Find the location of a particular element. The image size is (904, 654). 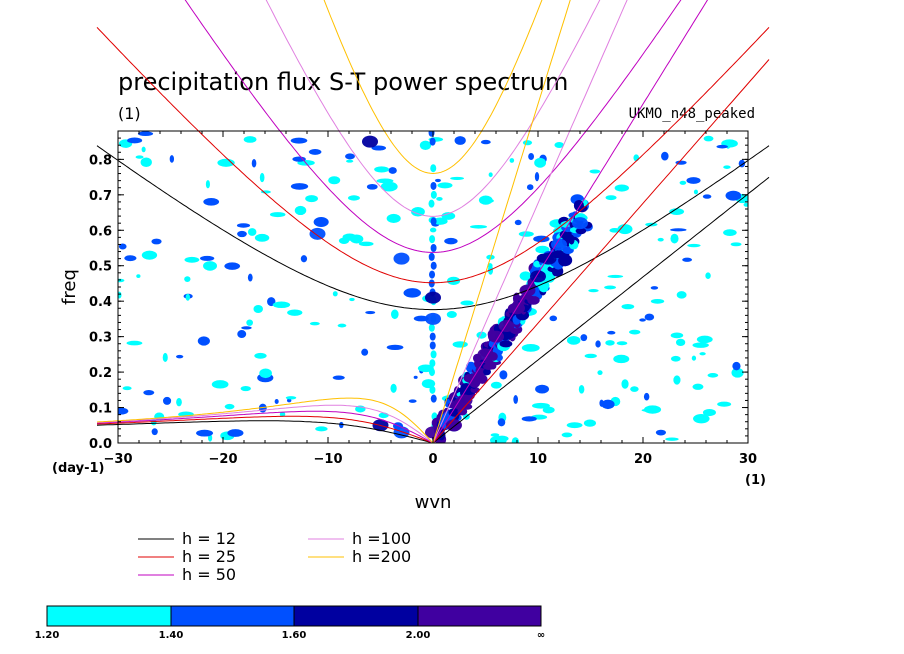

y-tick-label: 0.4 is located at coordinates (100, 302).